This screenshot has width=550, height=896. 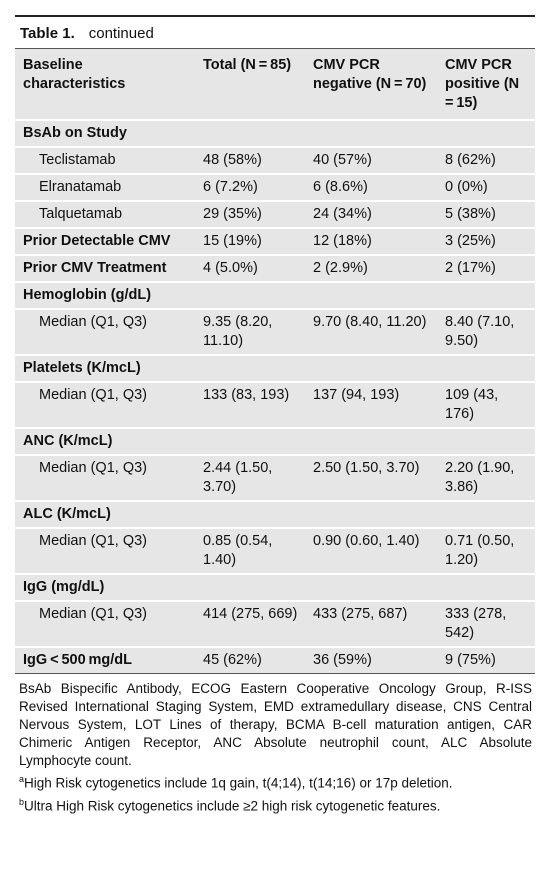 I want to click on row-label: Prior Detectable CMV, so click(x=105, y=242).